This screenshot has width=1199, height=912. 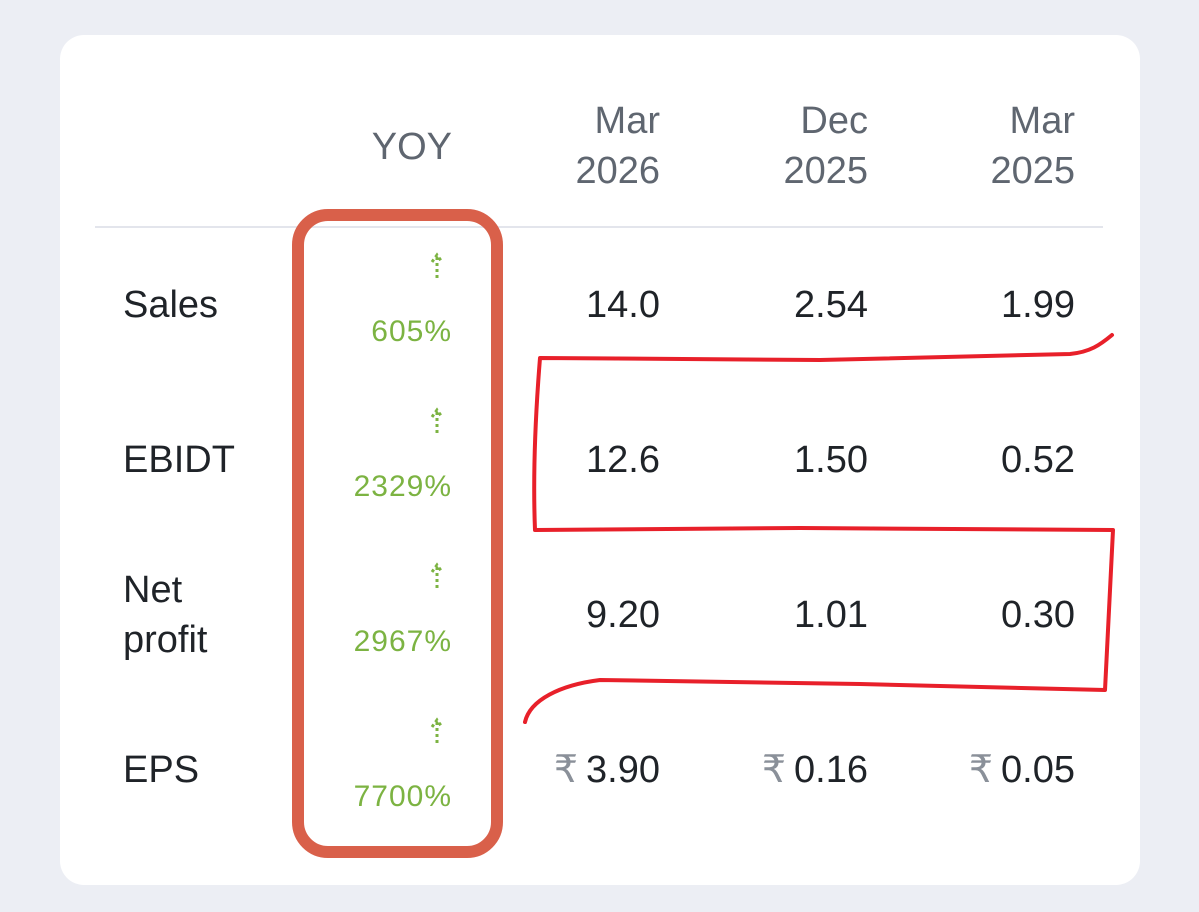 What do you see at coordinates (402, 796) in the screenshot?
I see `yoy-change: 7700%` at bounding box center [402, 796].